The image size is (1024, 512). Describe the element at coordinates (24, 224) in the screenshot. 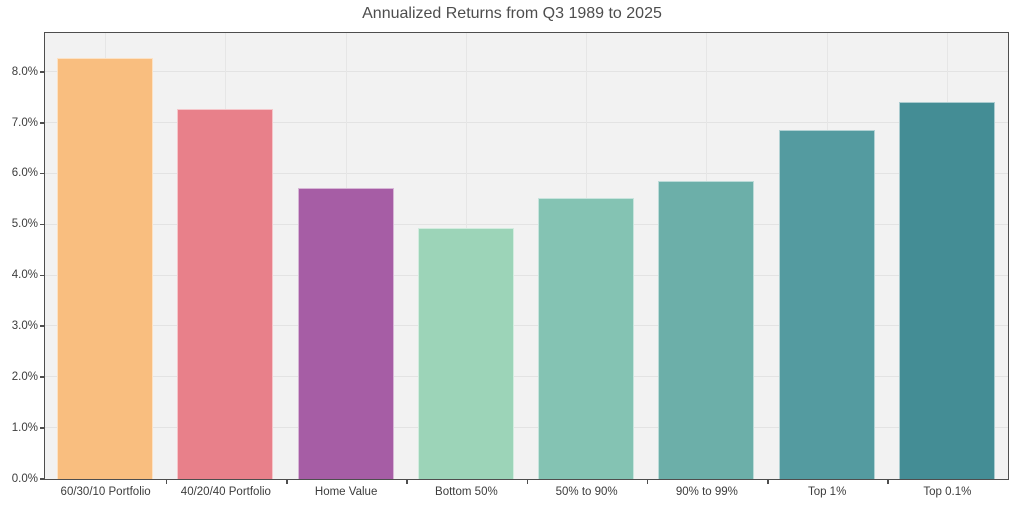

I see `y-tick-label: 5.0%` at that location.